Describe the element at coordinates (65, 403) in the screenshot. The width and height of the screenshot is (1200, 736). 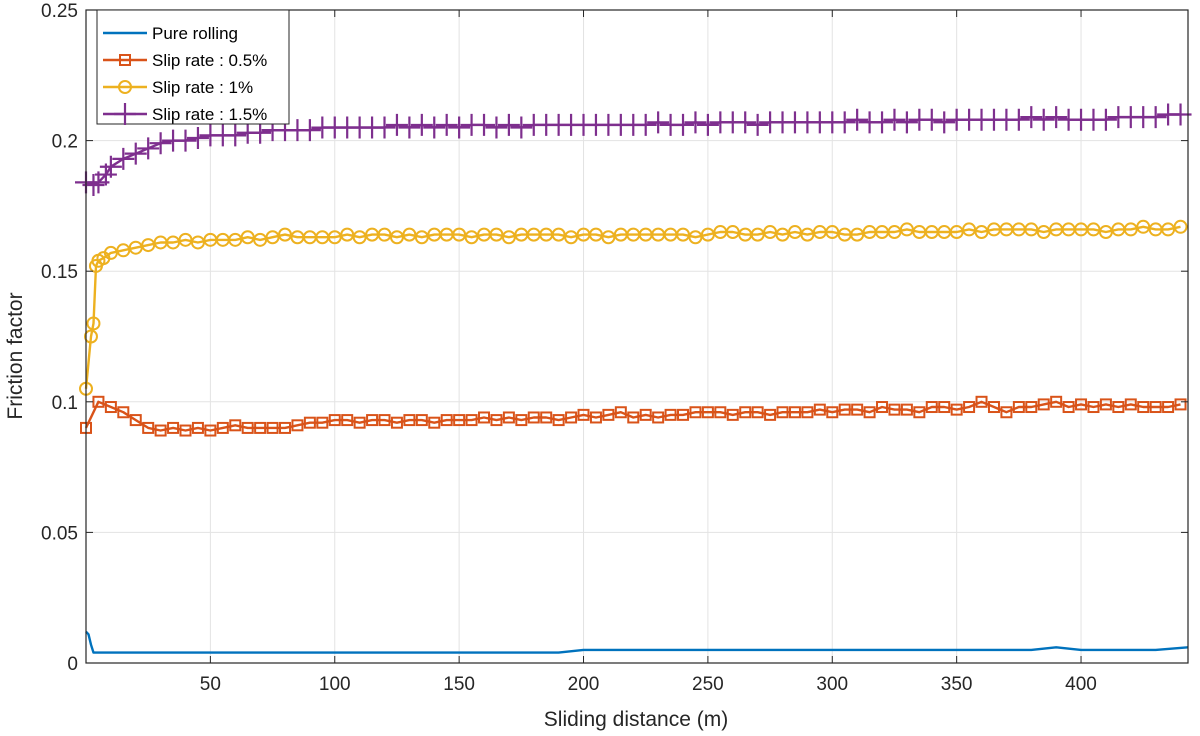
I see `y-tick-label: 0.1` at that location.